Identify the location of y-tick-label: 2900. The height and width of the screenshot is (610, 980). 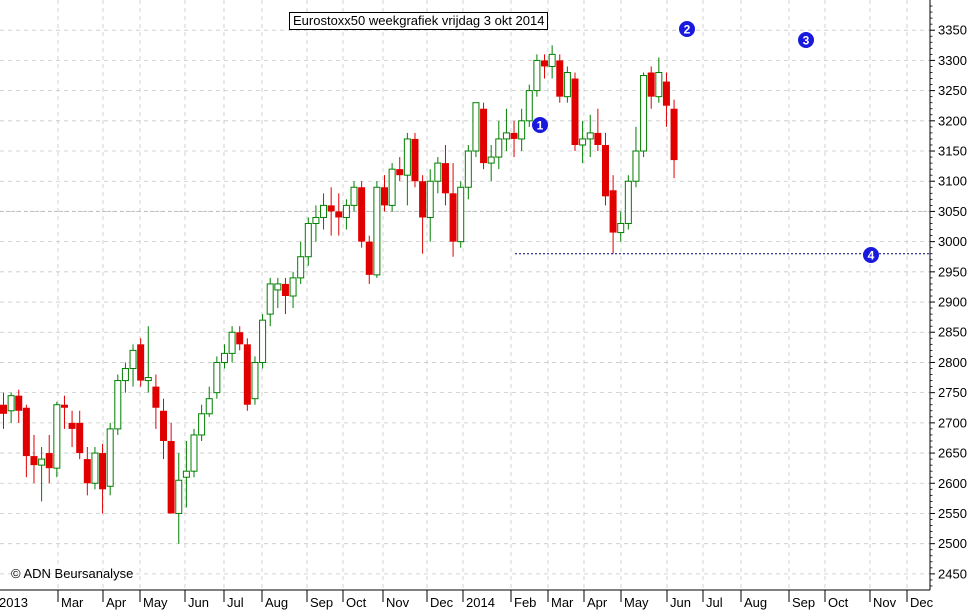
(952, 302).